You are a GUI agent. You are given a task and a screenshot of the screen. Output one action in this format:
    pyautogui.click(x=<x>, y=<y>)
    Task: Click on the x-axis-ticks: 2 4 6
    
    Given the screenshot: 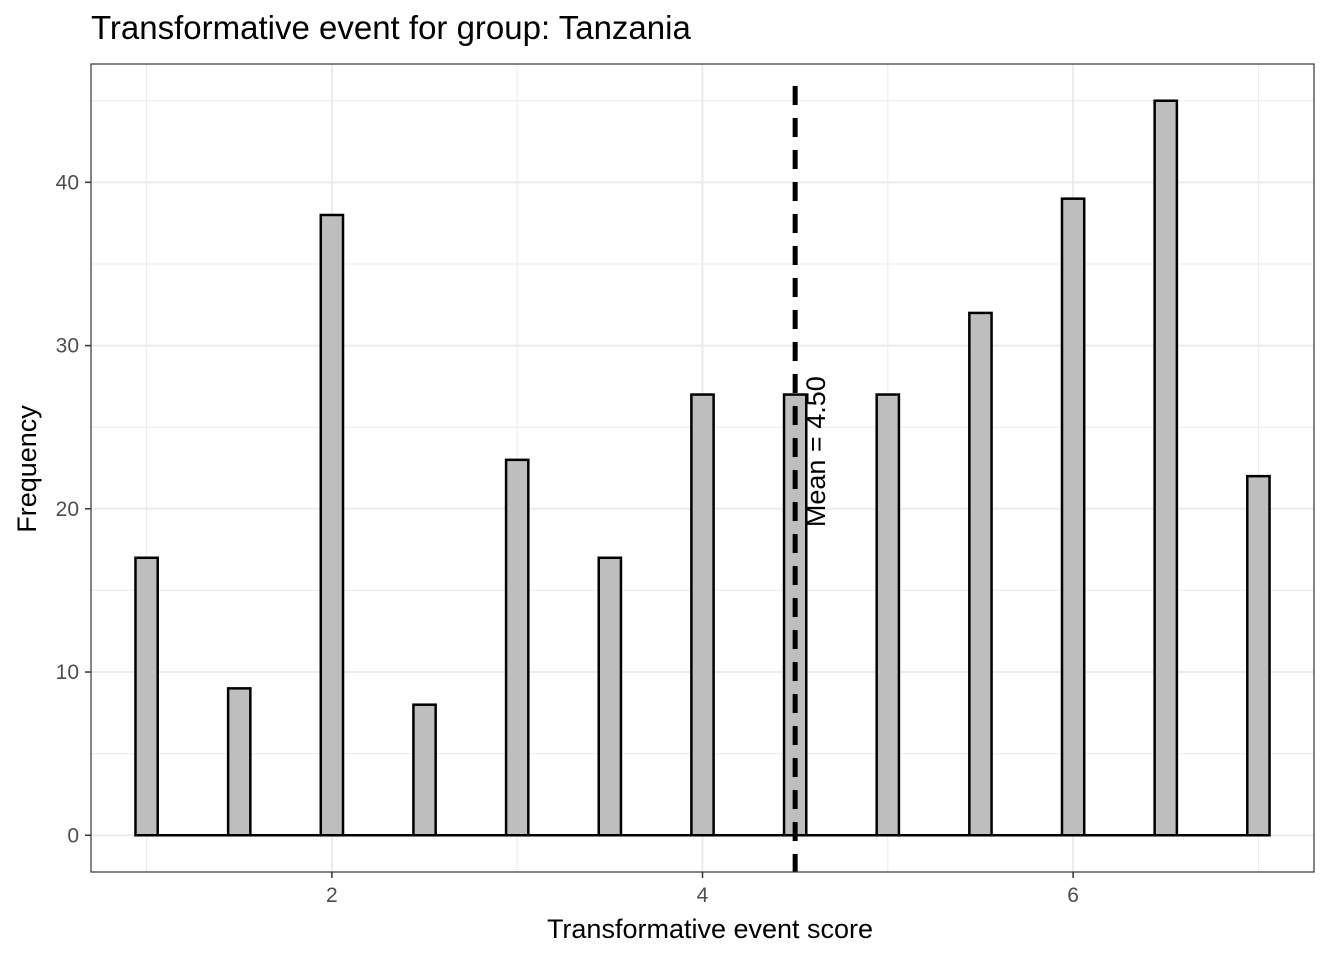 What is the action you would take?
    pyautogui.click(x=702, y=889)
    